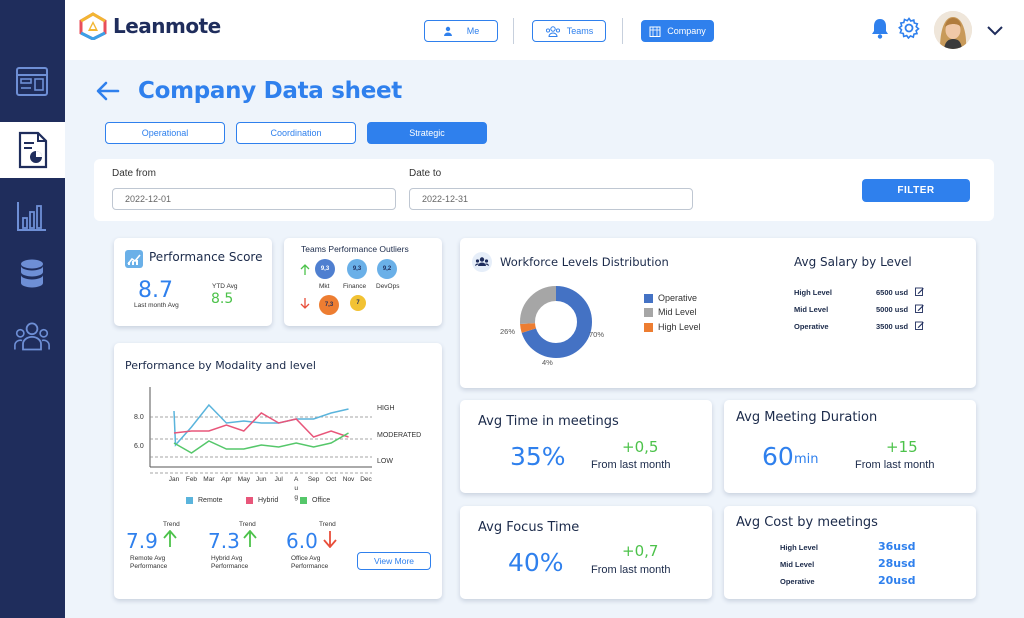 The width and height of the screenshot is (1024, 618). What do you see at coordinates (529, 527) in the screenshot?
I see `avg-focus-time-title: Avg Focus Time` at bounding box center [529, 527].